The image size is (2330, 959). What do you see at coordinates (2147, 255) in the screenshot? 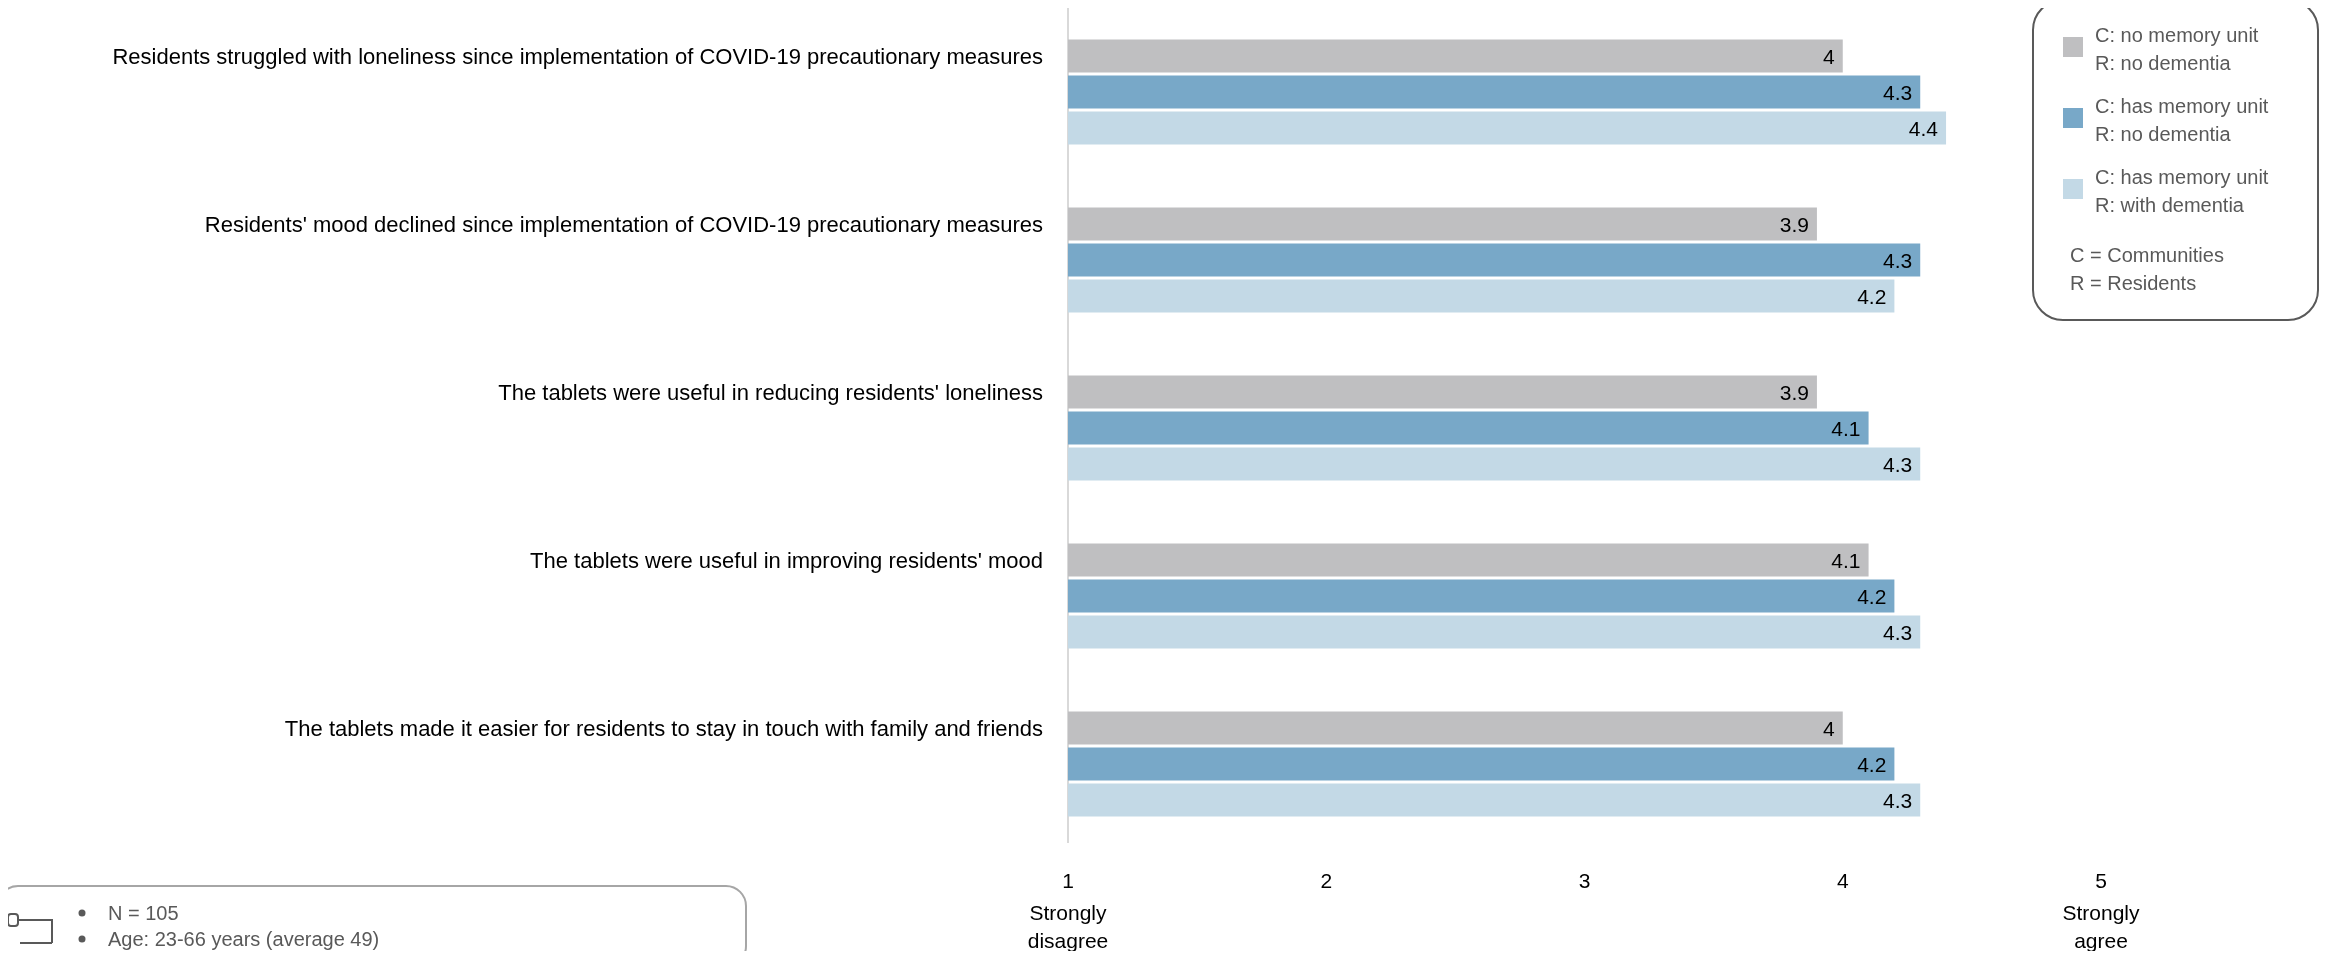
I see `annotation: C = Communities` at bounding box center [2147, 255].